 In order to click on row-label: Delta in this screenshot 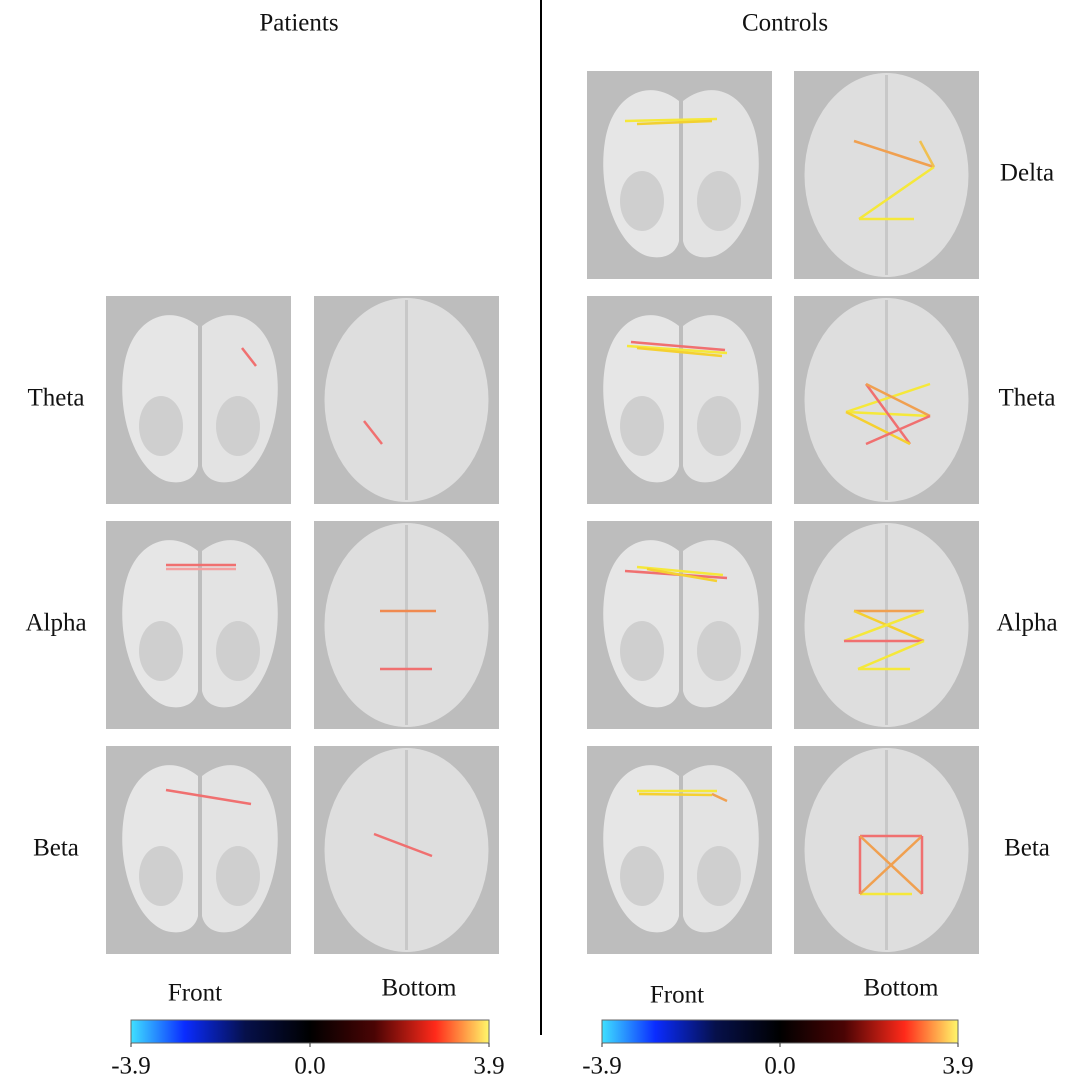, I will do `click(1027, 173)`.